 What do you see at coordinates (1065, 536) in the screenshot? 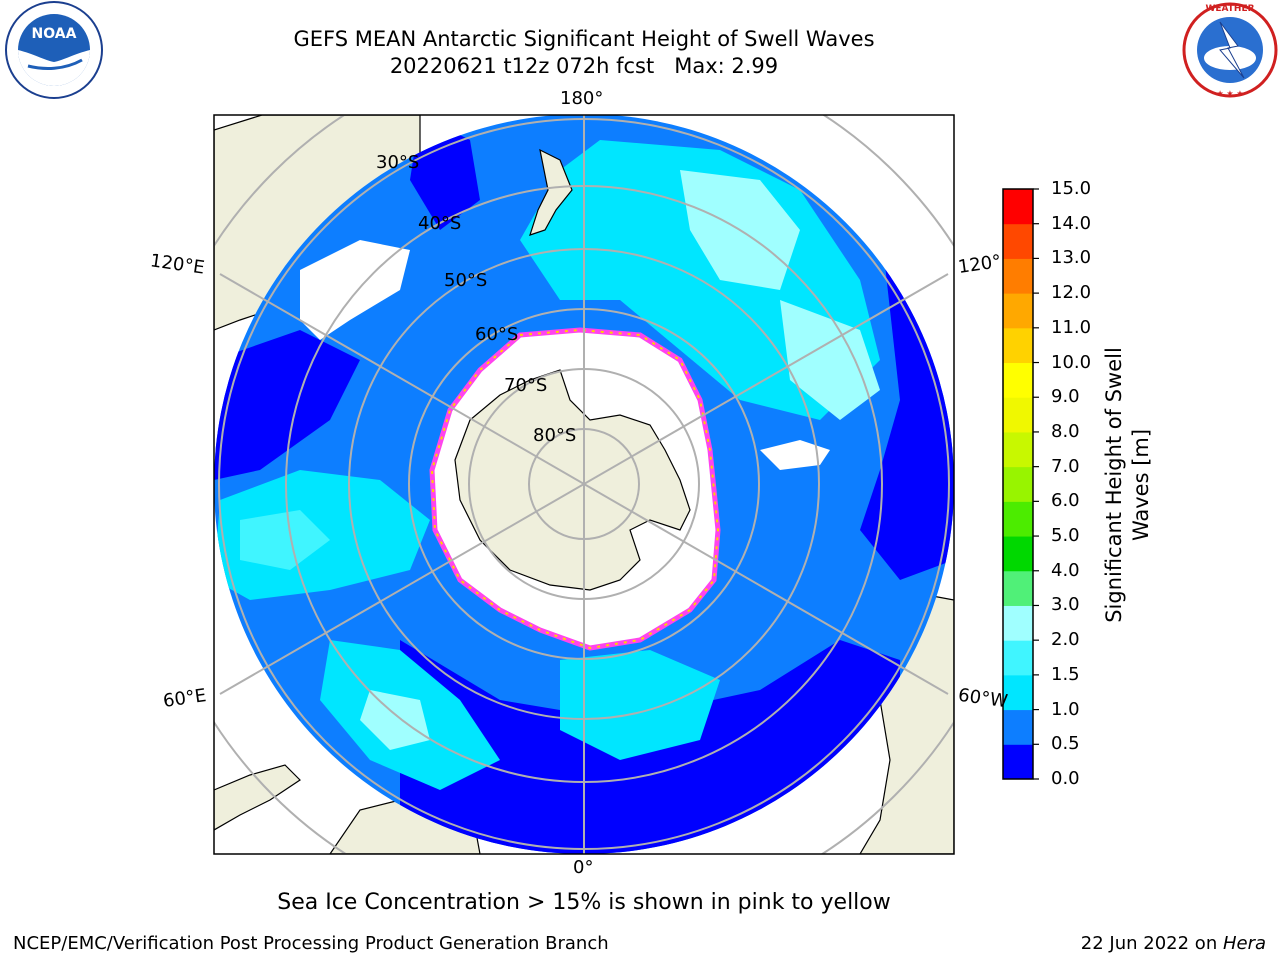
I see `colorbar-tick-label: 5.0` at bounding box center [1065, 536].